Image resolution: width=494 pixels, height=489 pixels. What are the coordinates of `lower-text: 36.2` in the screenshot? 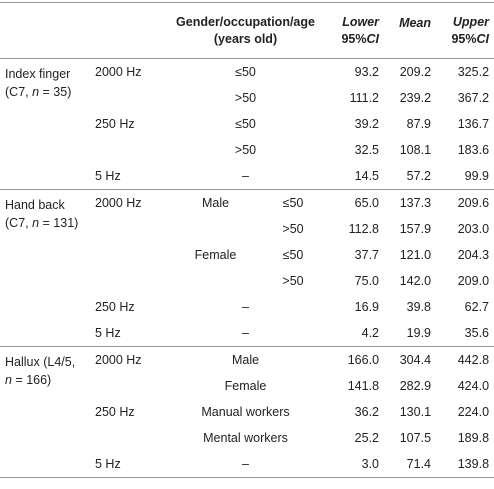 It's located at (367, 412).